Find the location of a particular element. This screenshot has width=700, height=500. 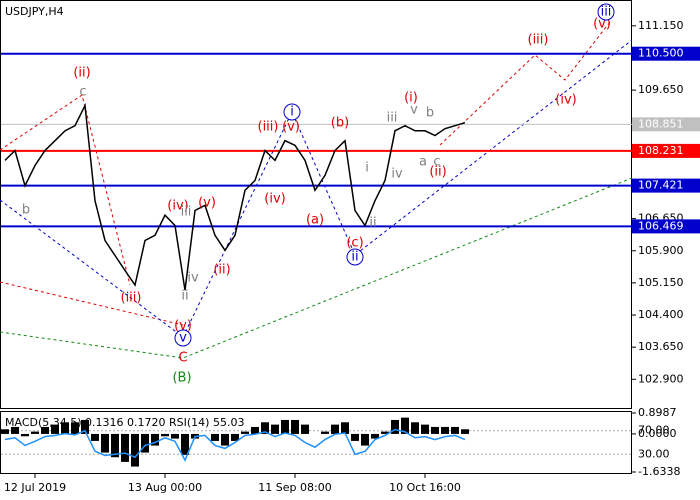

level-label: 108.231 is located at coordinates (661, 150).